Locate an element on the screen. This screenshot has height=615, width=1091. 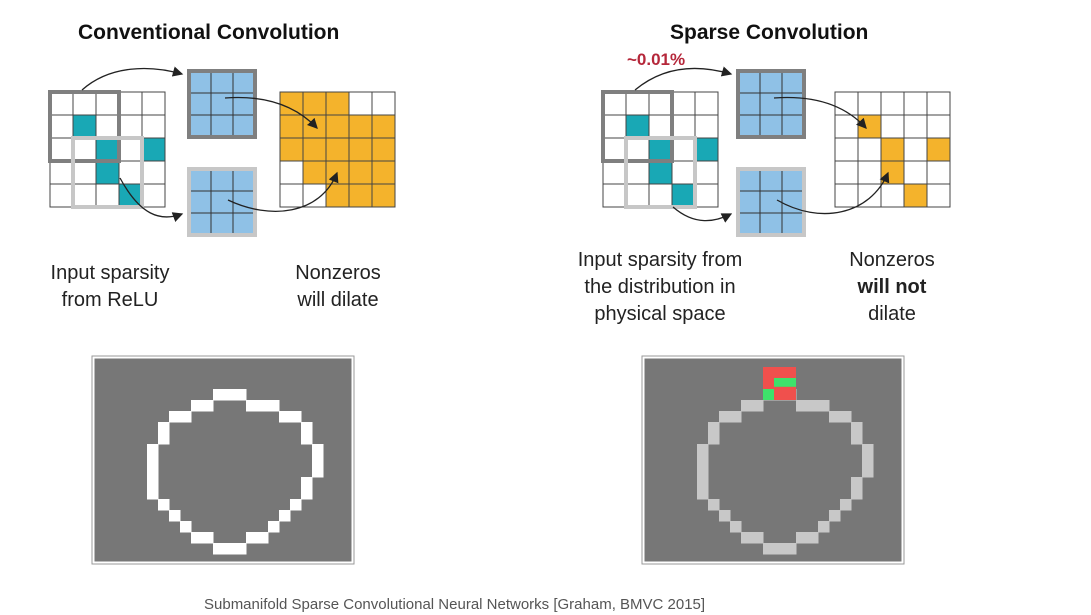
left-input-grid is located at coordinates (107, 149).